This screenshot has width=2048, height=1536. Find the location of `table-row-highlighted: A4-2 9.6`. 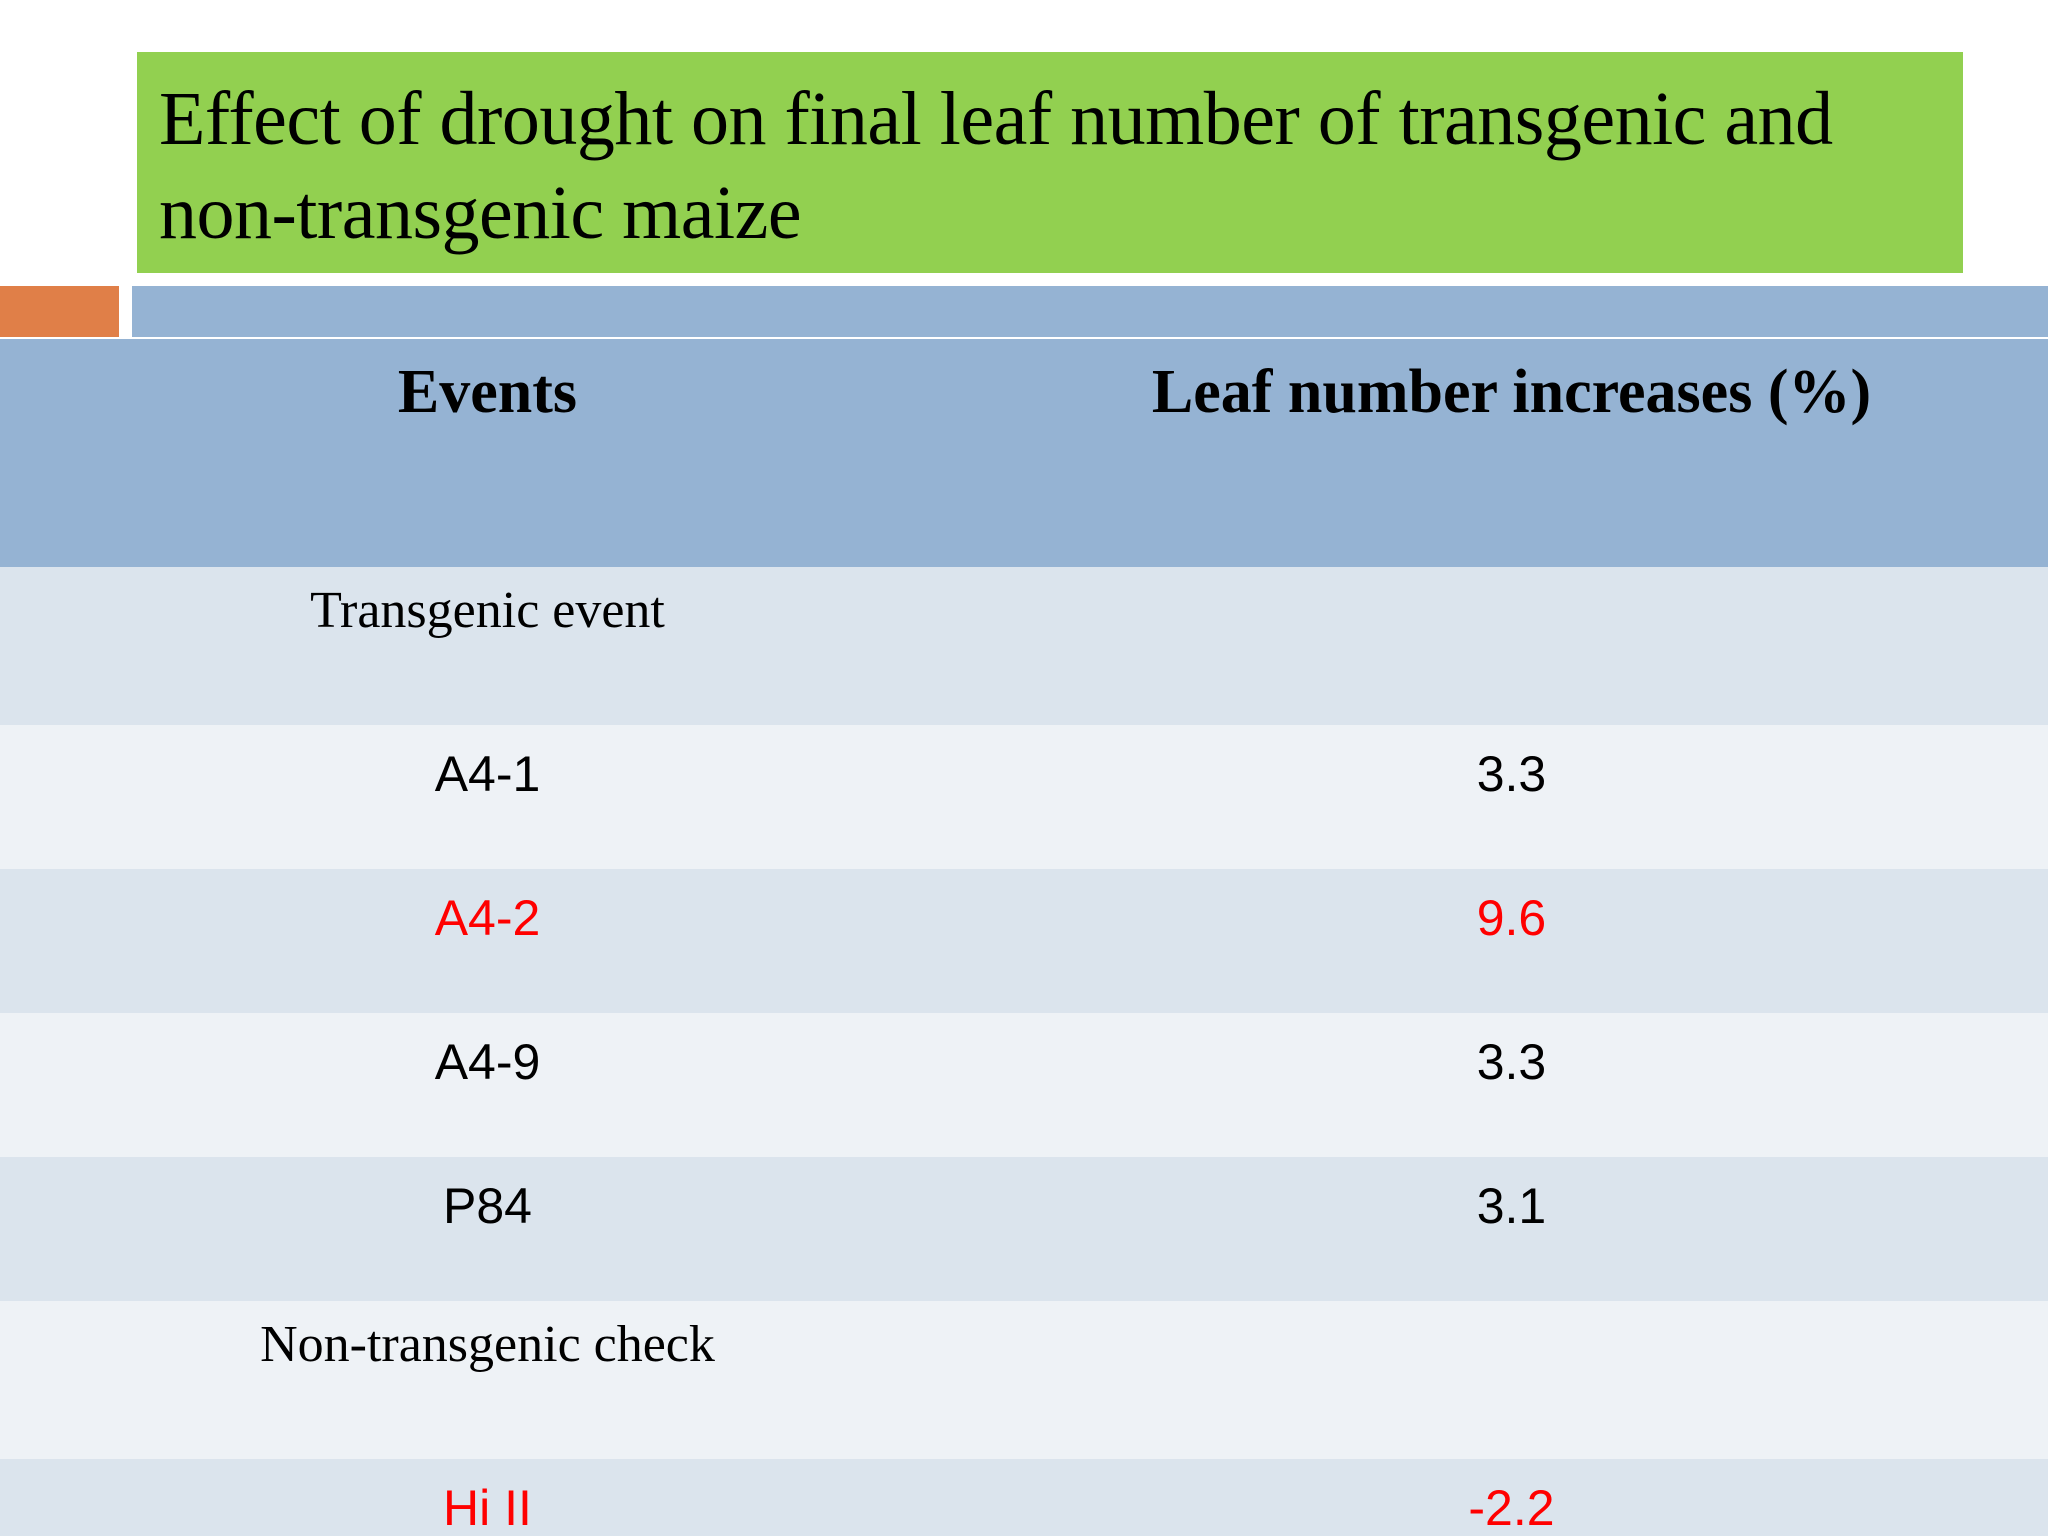

table-row-highlighted: A4-2 9.6 is located at coordinates (1024, 941).